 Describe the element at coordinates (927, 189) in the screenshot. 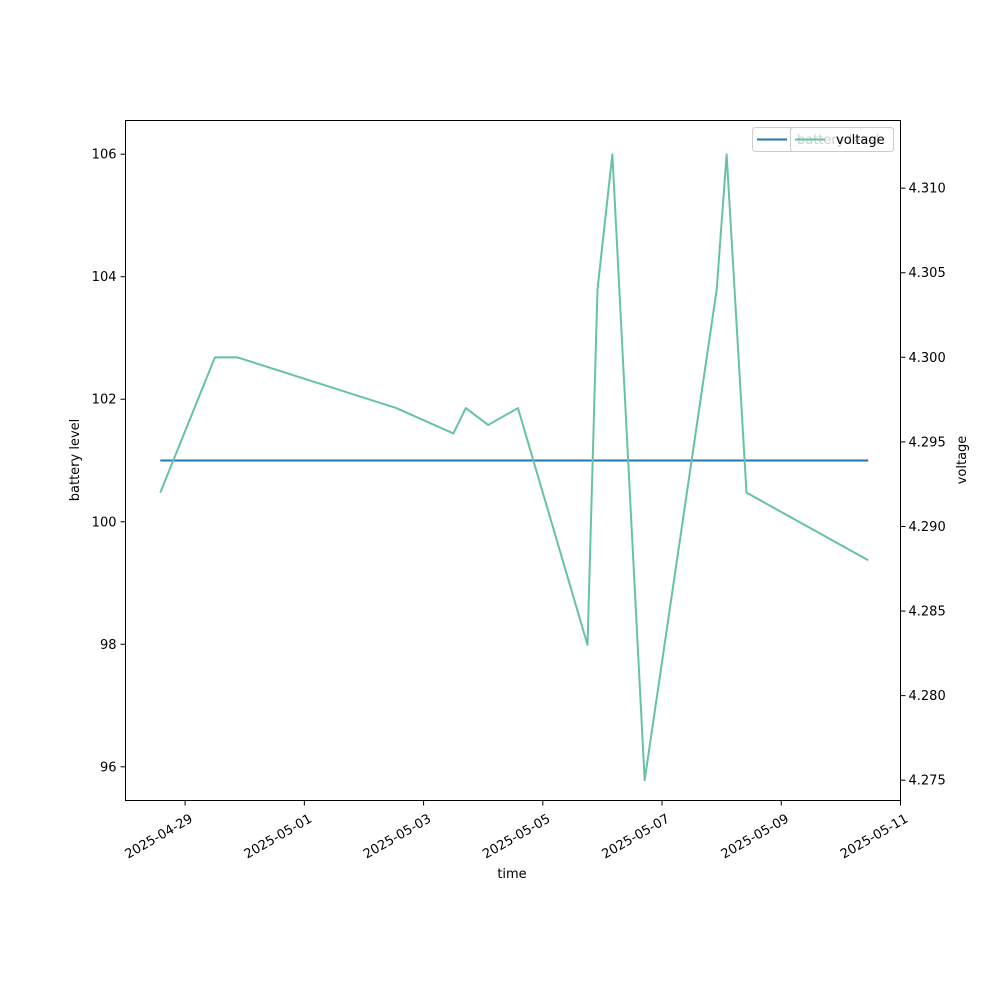

I see `y-right-tick-label: 4.310` at that location.